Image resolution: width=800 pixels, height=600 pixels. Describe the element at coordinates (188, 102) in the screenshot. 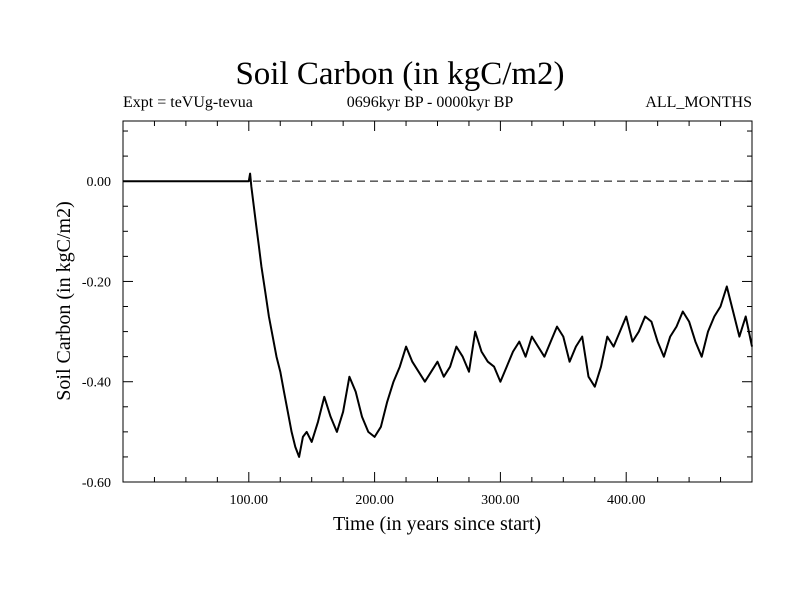

I see `experiment-label: Expt = teVUg-tevua` at that location.